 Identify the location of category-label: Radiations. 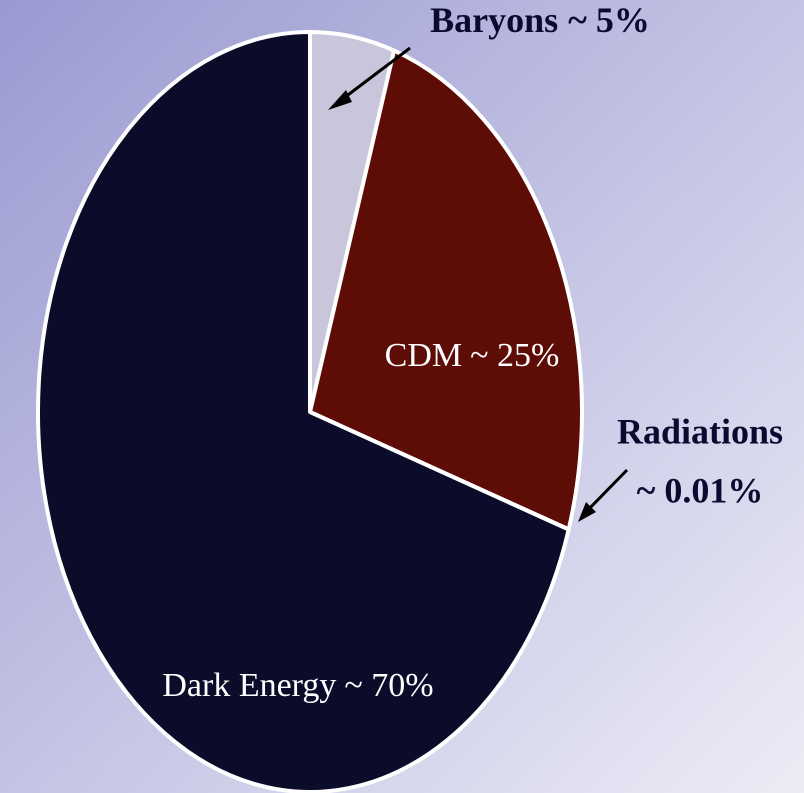
(700, 431).